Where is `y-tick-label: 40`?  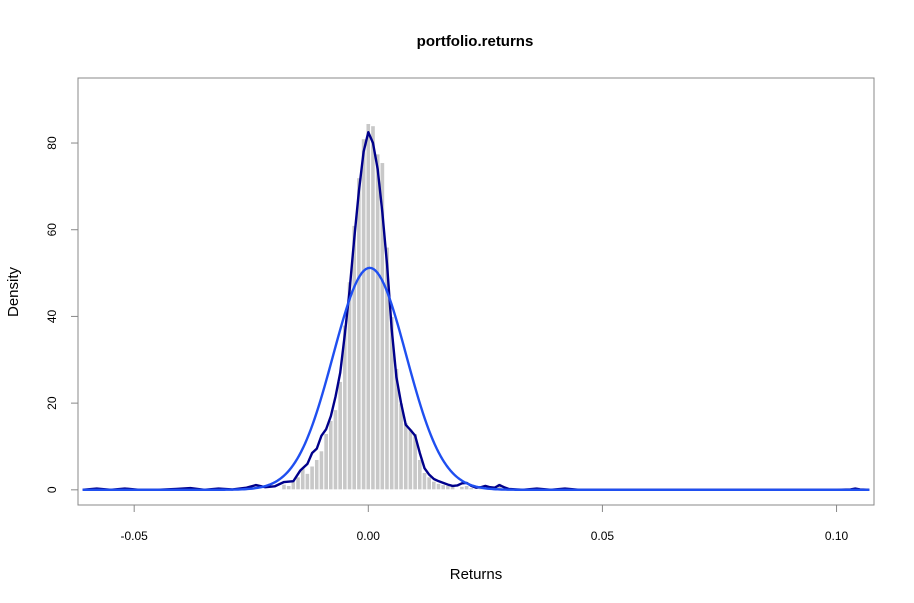 y-tick-label: 40 is located at coordinates (52, 316).